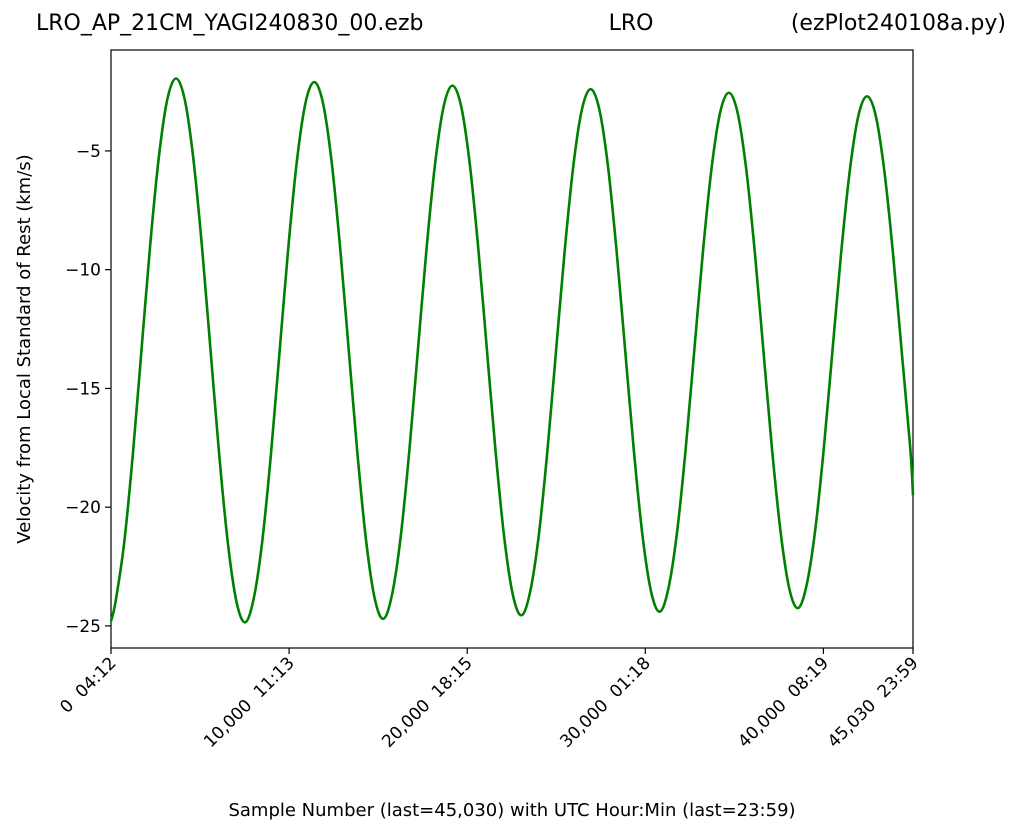  I want to click on x-tick-label: 20,000 18:15, so click(427, 702).